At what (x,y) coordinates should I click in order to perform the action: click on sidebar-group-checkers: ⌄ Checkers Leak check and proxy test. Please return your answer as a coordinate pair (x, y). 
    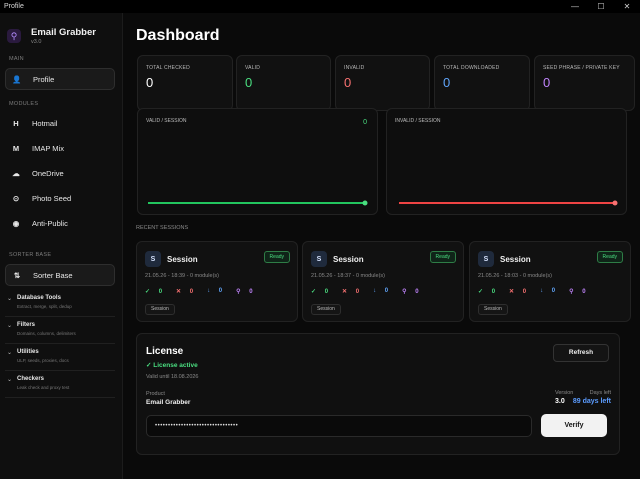
    Looking at the image, I should click on (60, 386).